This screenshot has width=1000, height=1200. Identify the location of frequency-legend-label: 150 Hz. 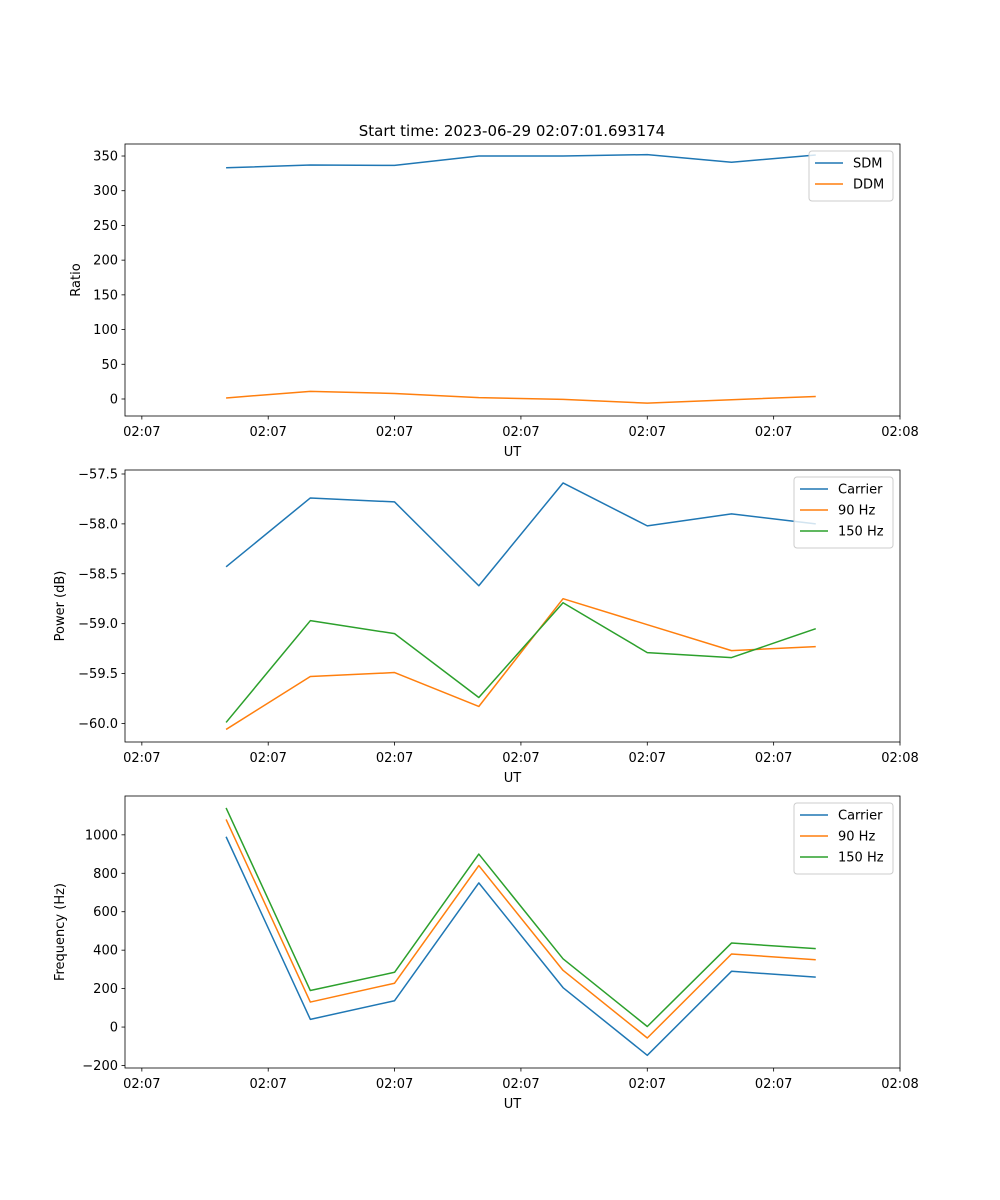
(861, 858).